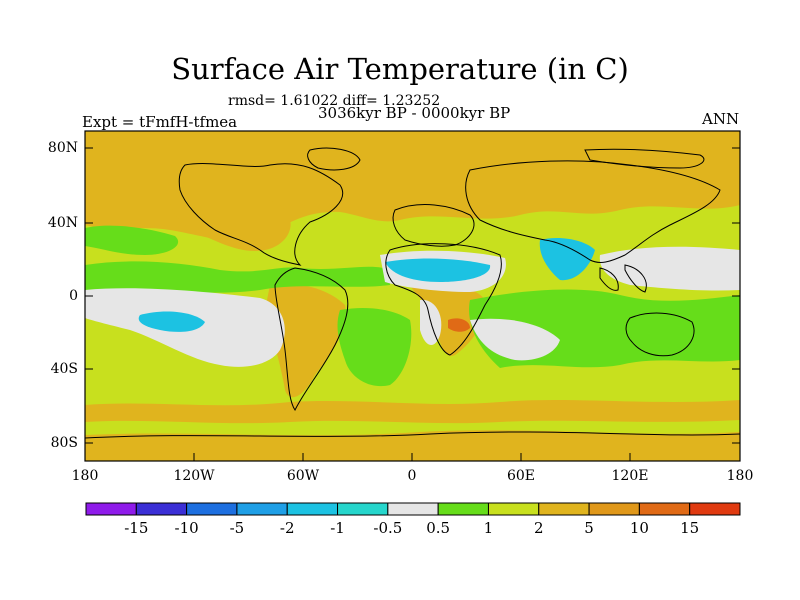 The width and height of the screenshot is (800, 600). I want to click on colorbar, so click(413, 509).